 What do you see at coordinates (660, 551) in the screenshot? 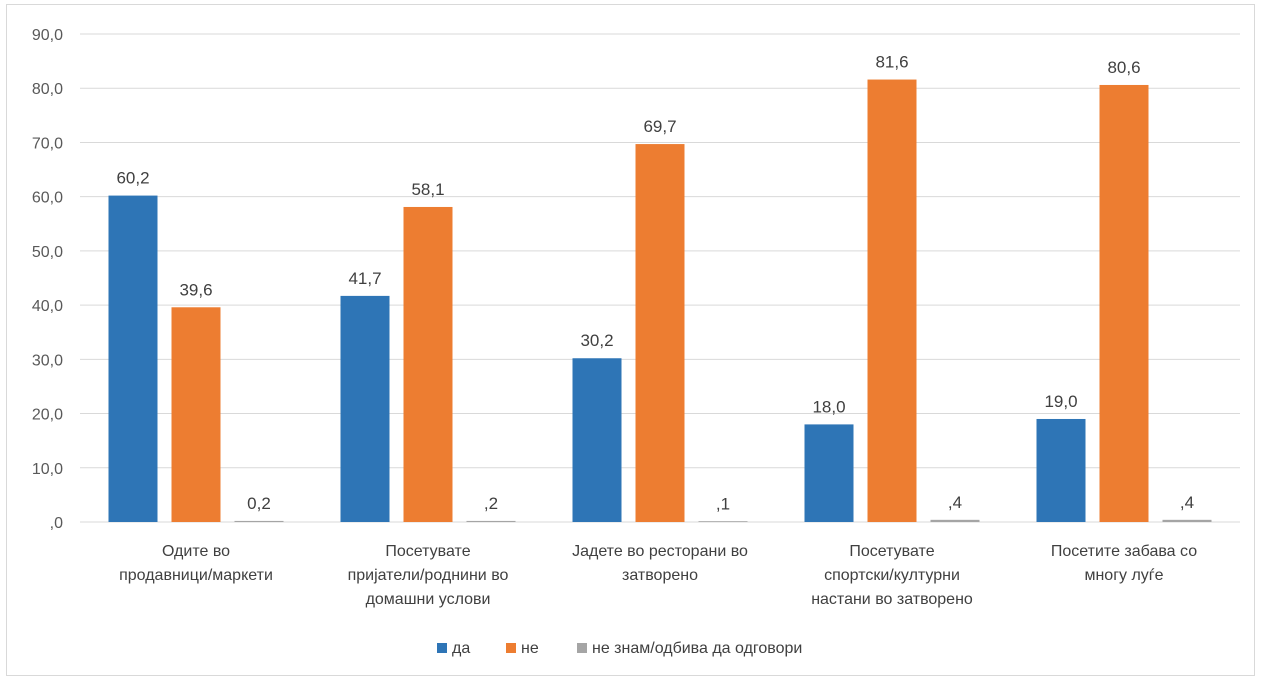
I see `x-category-label: Јадете во ресторани во` at bounding box center [660, 551].